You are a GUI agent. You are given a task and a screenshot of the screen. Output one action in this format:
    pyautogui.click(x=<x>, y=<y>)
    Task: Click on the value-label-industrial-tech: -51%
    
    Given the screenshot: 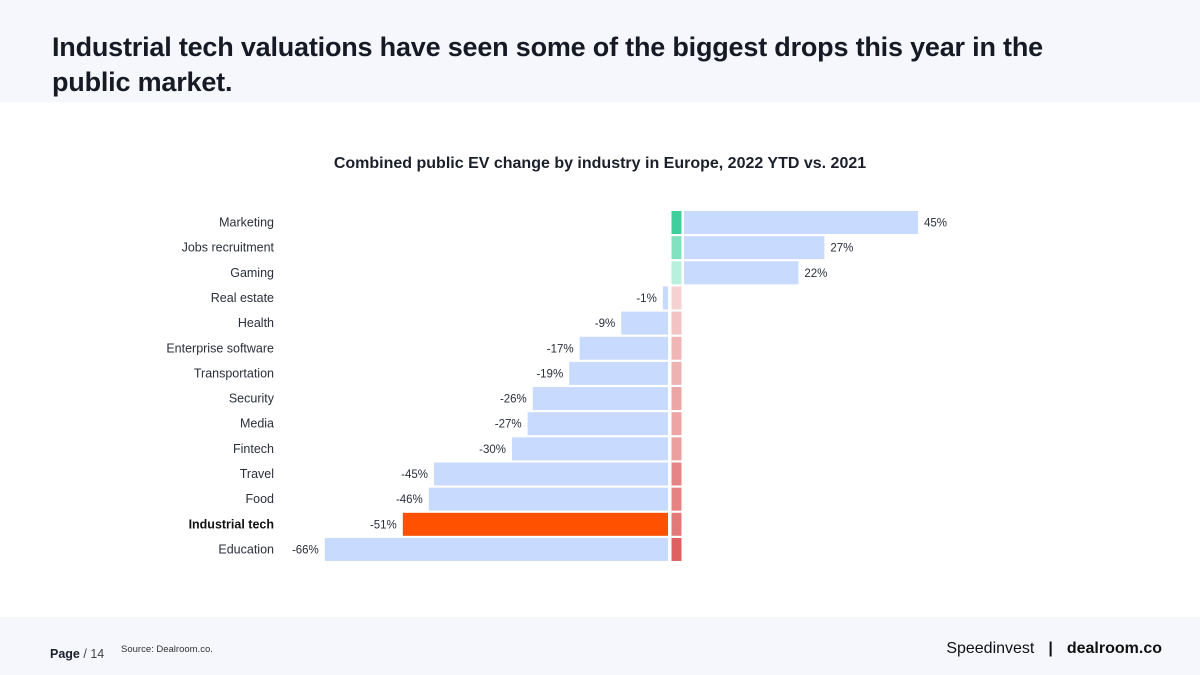 What is the action you would take?
    pyautogui.click(x=383, y=525)
    